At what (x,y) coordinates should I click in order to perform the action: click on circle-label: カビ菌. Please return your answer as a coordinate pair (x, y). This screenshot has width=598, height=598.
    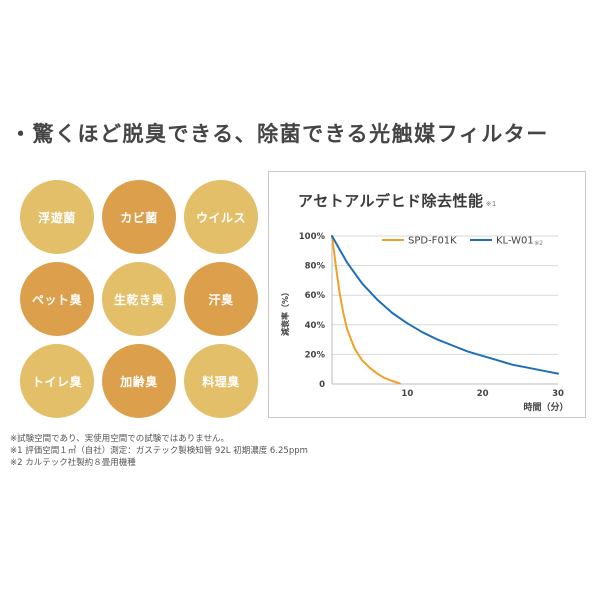
    Looking at the image, I should click on (139, 217).